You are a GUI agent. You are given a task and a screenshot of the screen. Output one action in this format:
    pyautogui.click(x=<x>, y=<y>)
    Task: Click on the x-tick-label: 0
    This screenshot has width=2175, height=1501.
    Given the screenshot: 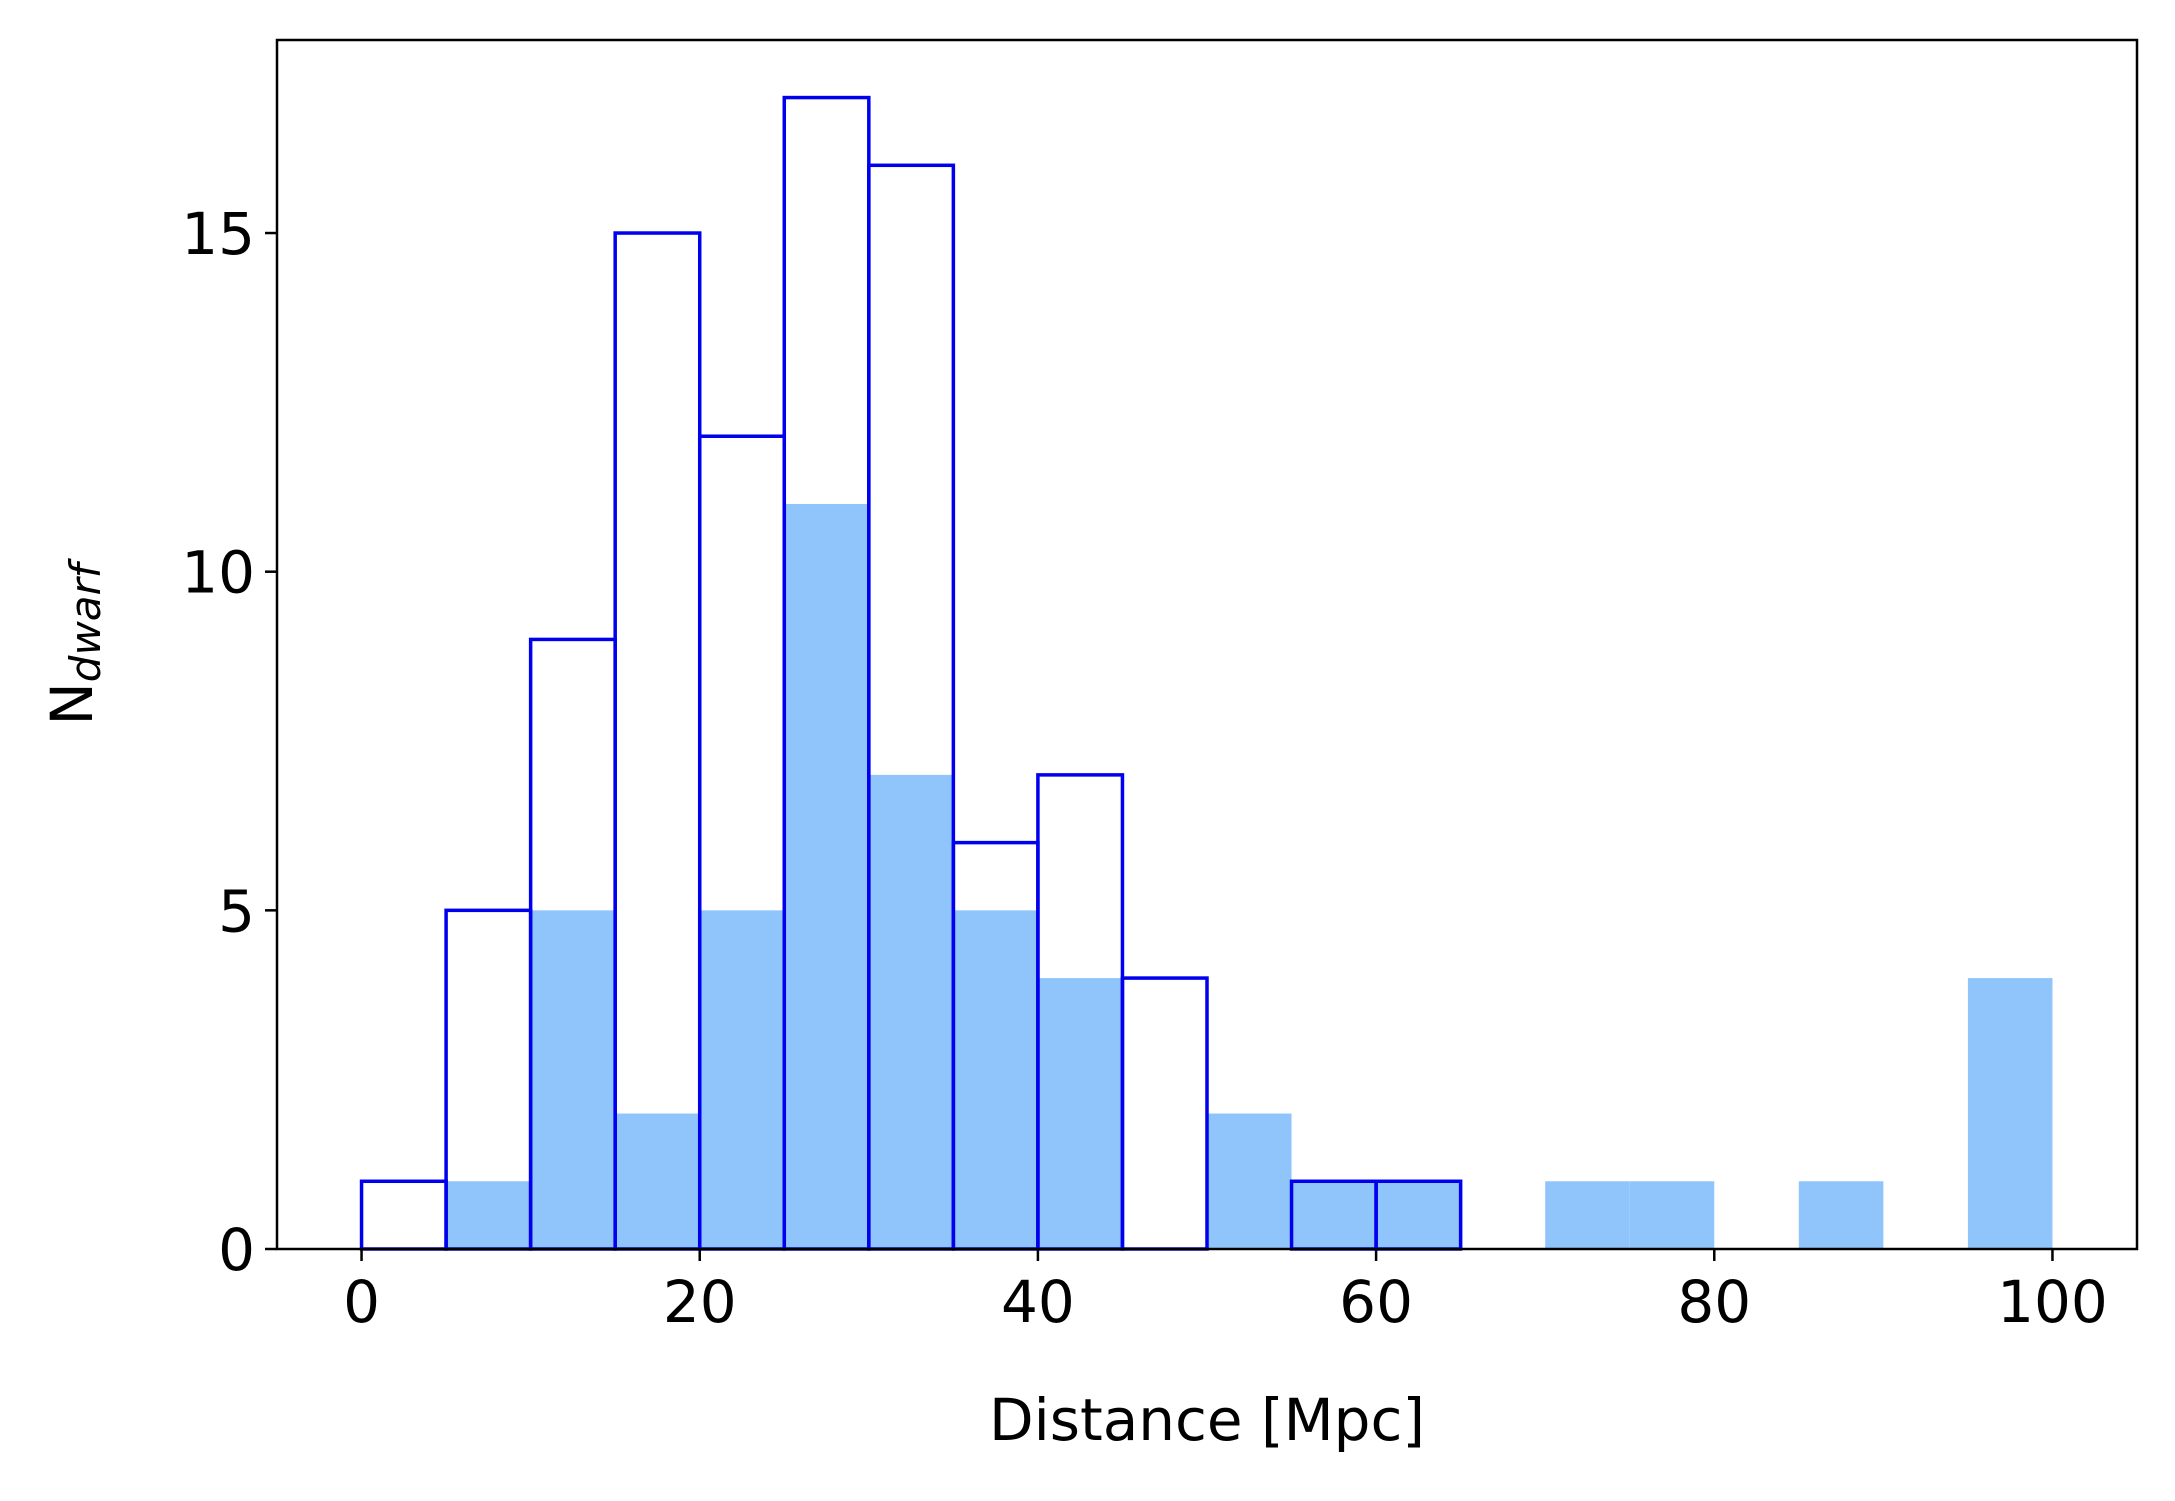 What is the action you would take?
    pyautogui.click(x=361, y=1302)
    